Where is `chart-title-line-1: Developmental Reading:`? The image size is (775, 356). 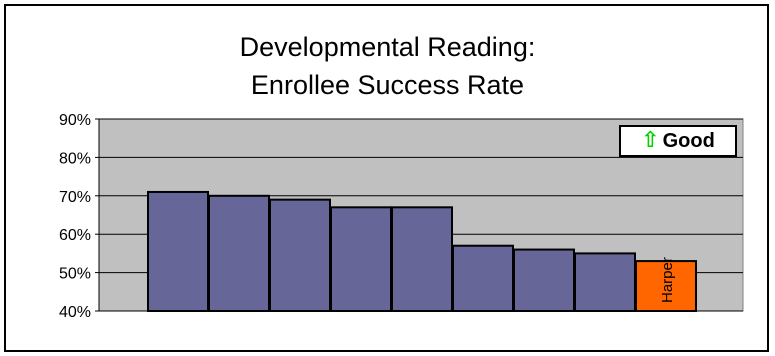 chart-title-line-1: Developmental Reading: is located at coordinates (387, 47).